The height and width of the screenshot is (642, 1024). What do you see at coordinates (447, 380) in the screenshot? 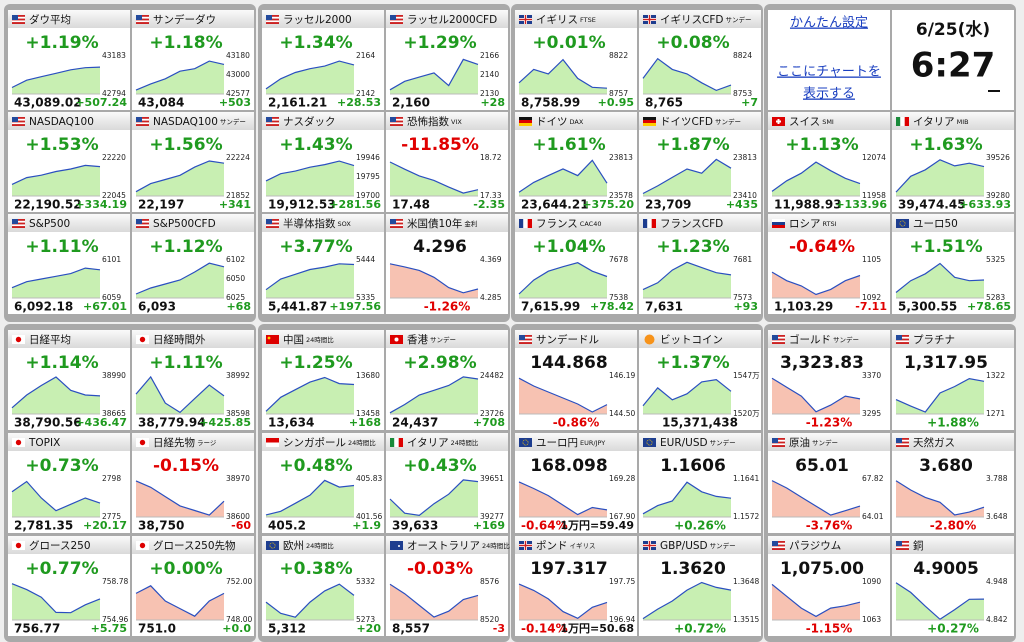
I see `quote-tile: 香港 サンデー +2.98% 24482 23726 24,437 +708` at bounding box center [447, 380].